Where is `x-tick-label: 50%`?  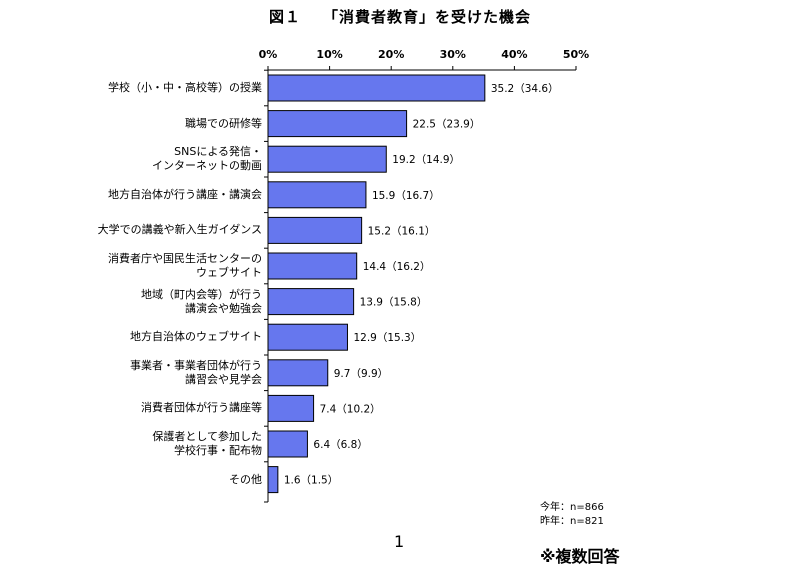 x-tick-label: 50% is located at coordinates (576, 54).